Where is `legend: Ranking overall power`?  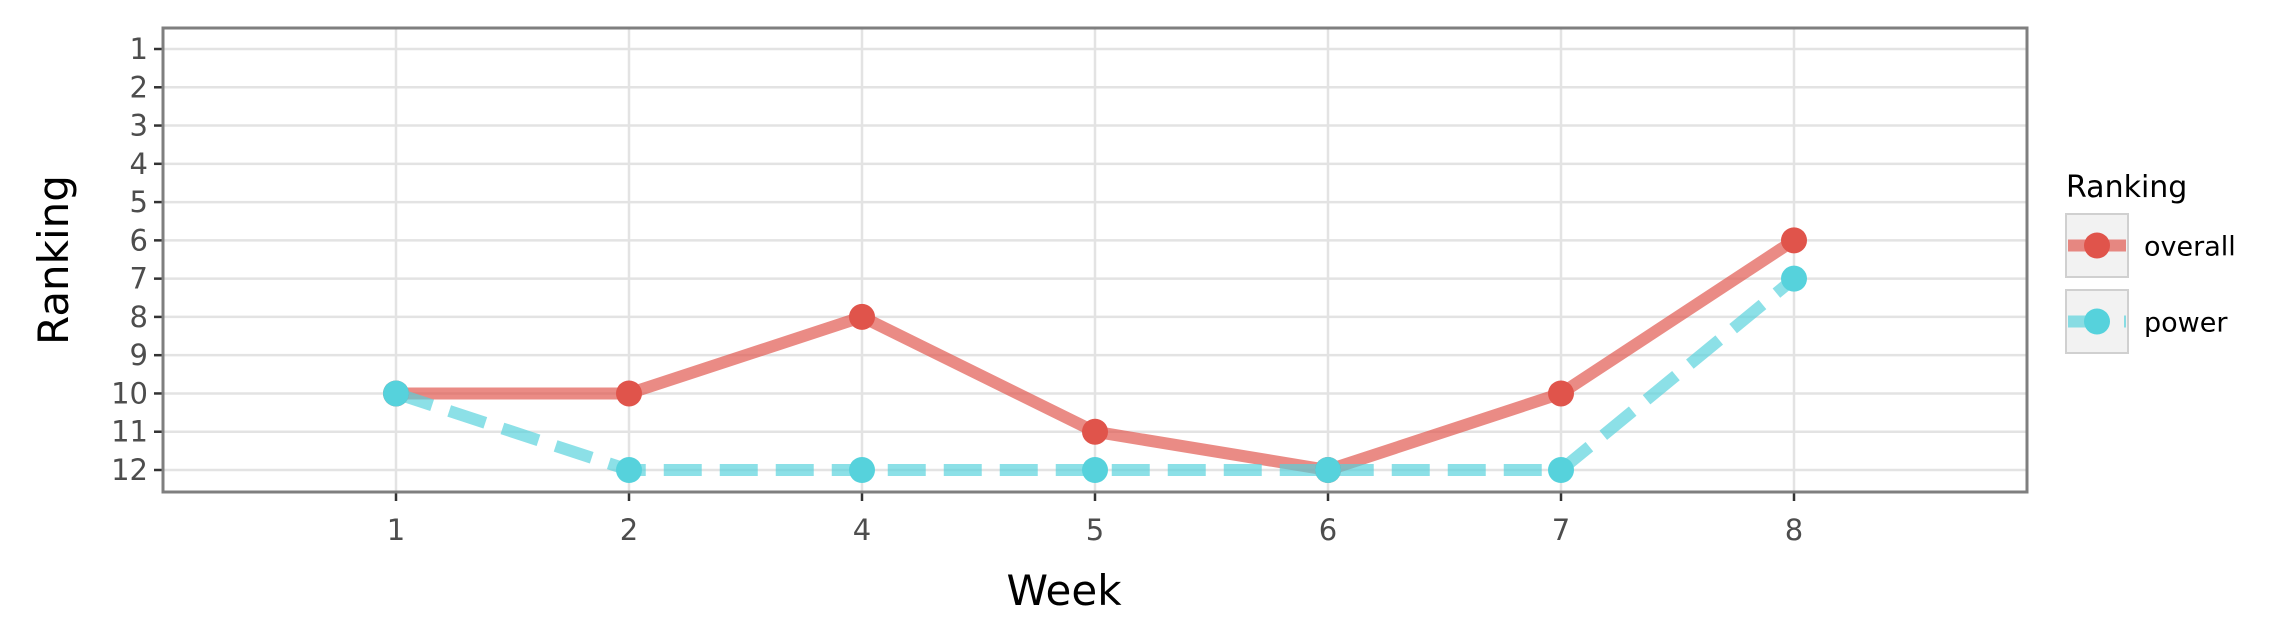 legend: Ranking overall power is located at coordinates (2150, 262).